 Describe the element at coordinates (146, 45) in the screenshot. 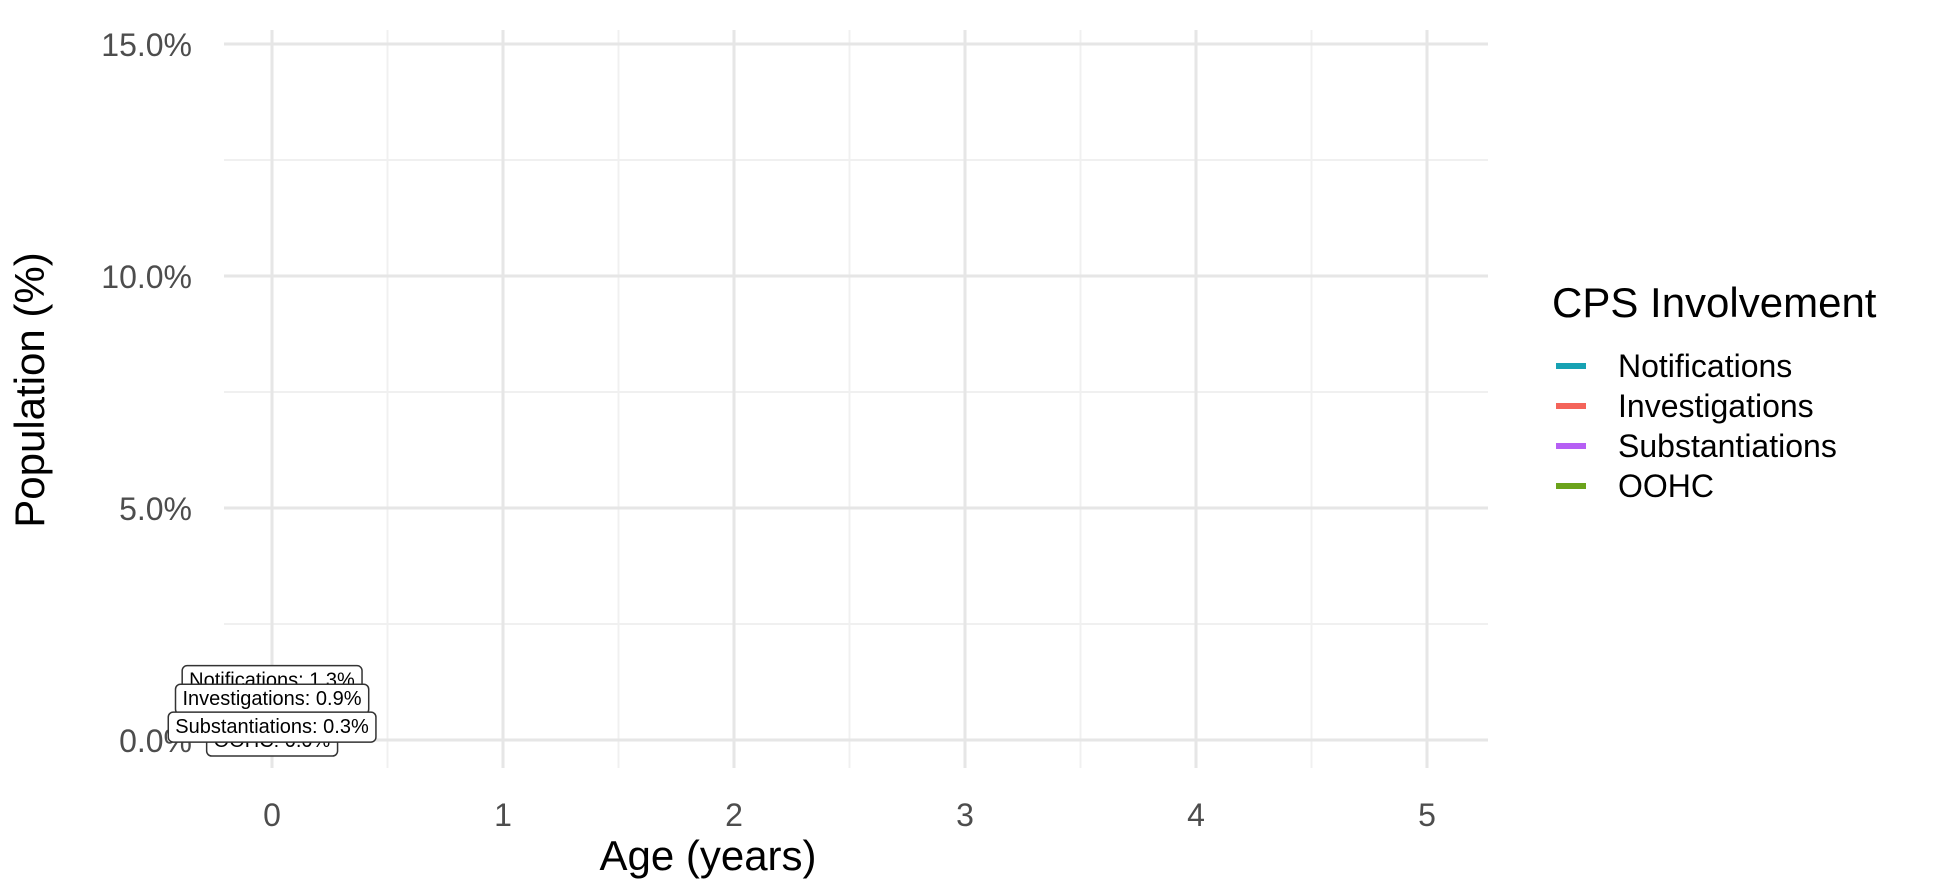

I see `y-tick-label: 15.0%` at that location.